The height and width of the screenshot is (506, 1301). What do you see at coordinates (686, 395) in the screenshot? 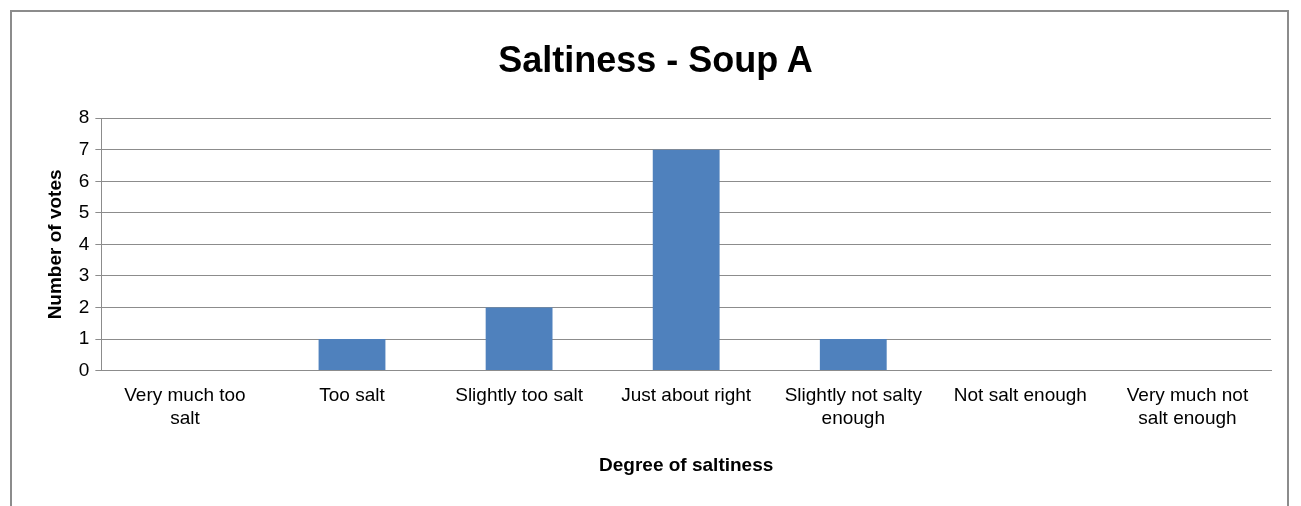
I see `x-tick-label: Just about right` at bounding box center [686, 395].